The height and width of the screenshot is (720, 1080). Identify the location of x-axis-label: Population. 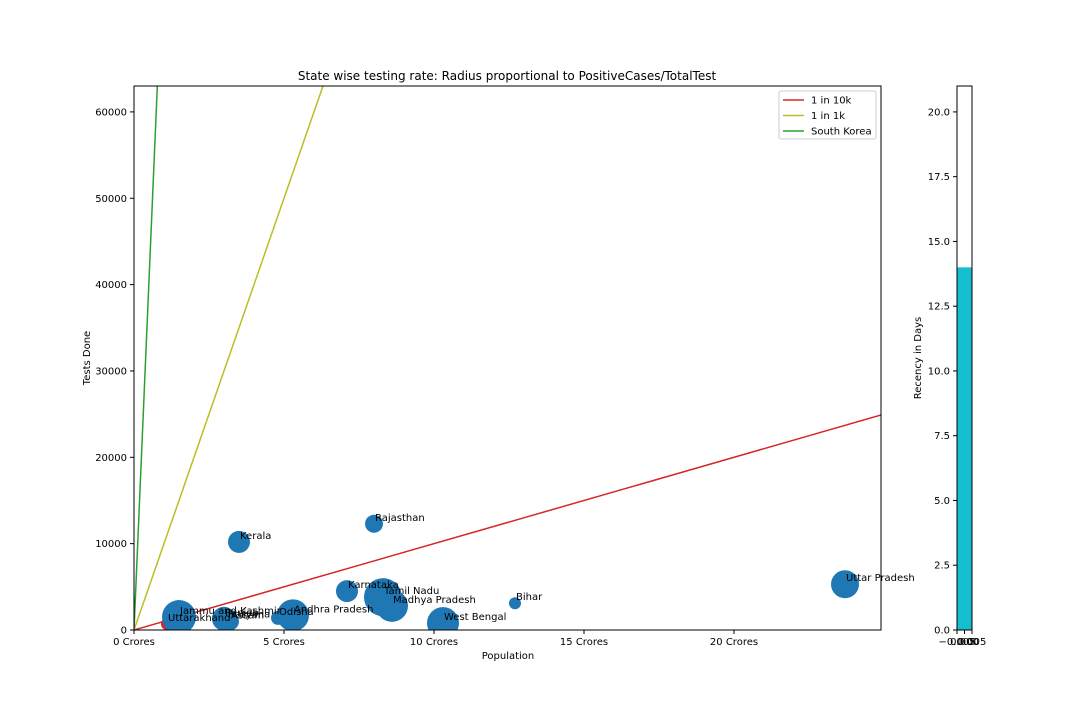
(508, 656).